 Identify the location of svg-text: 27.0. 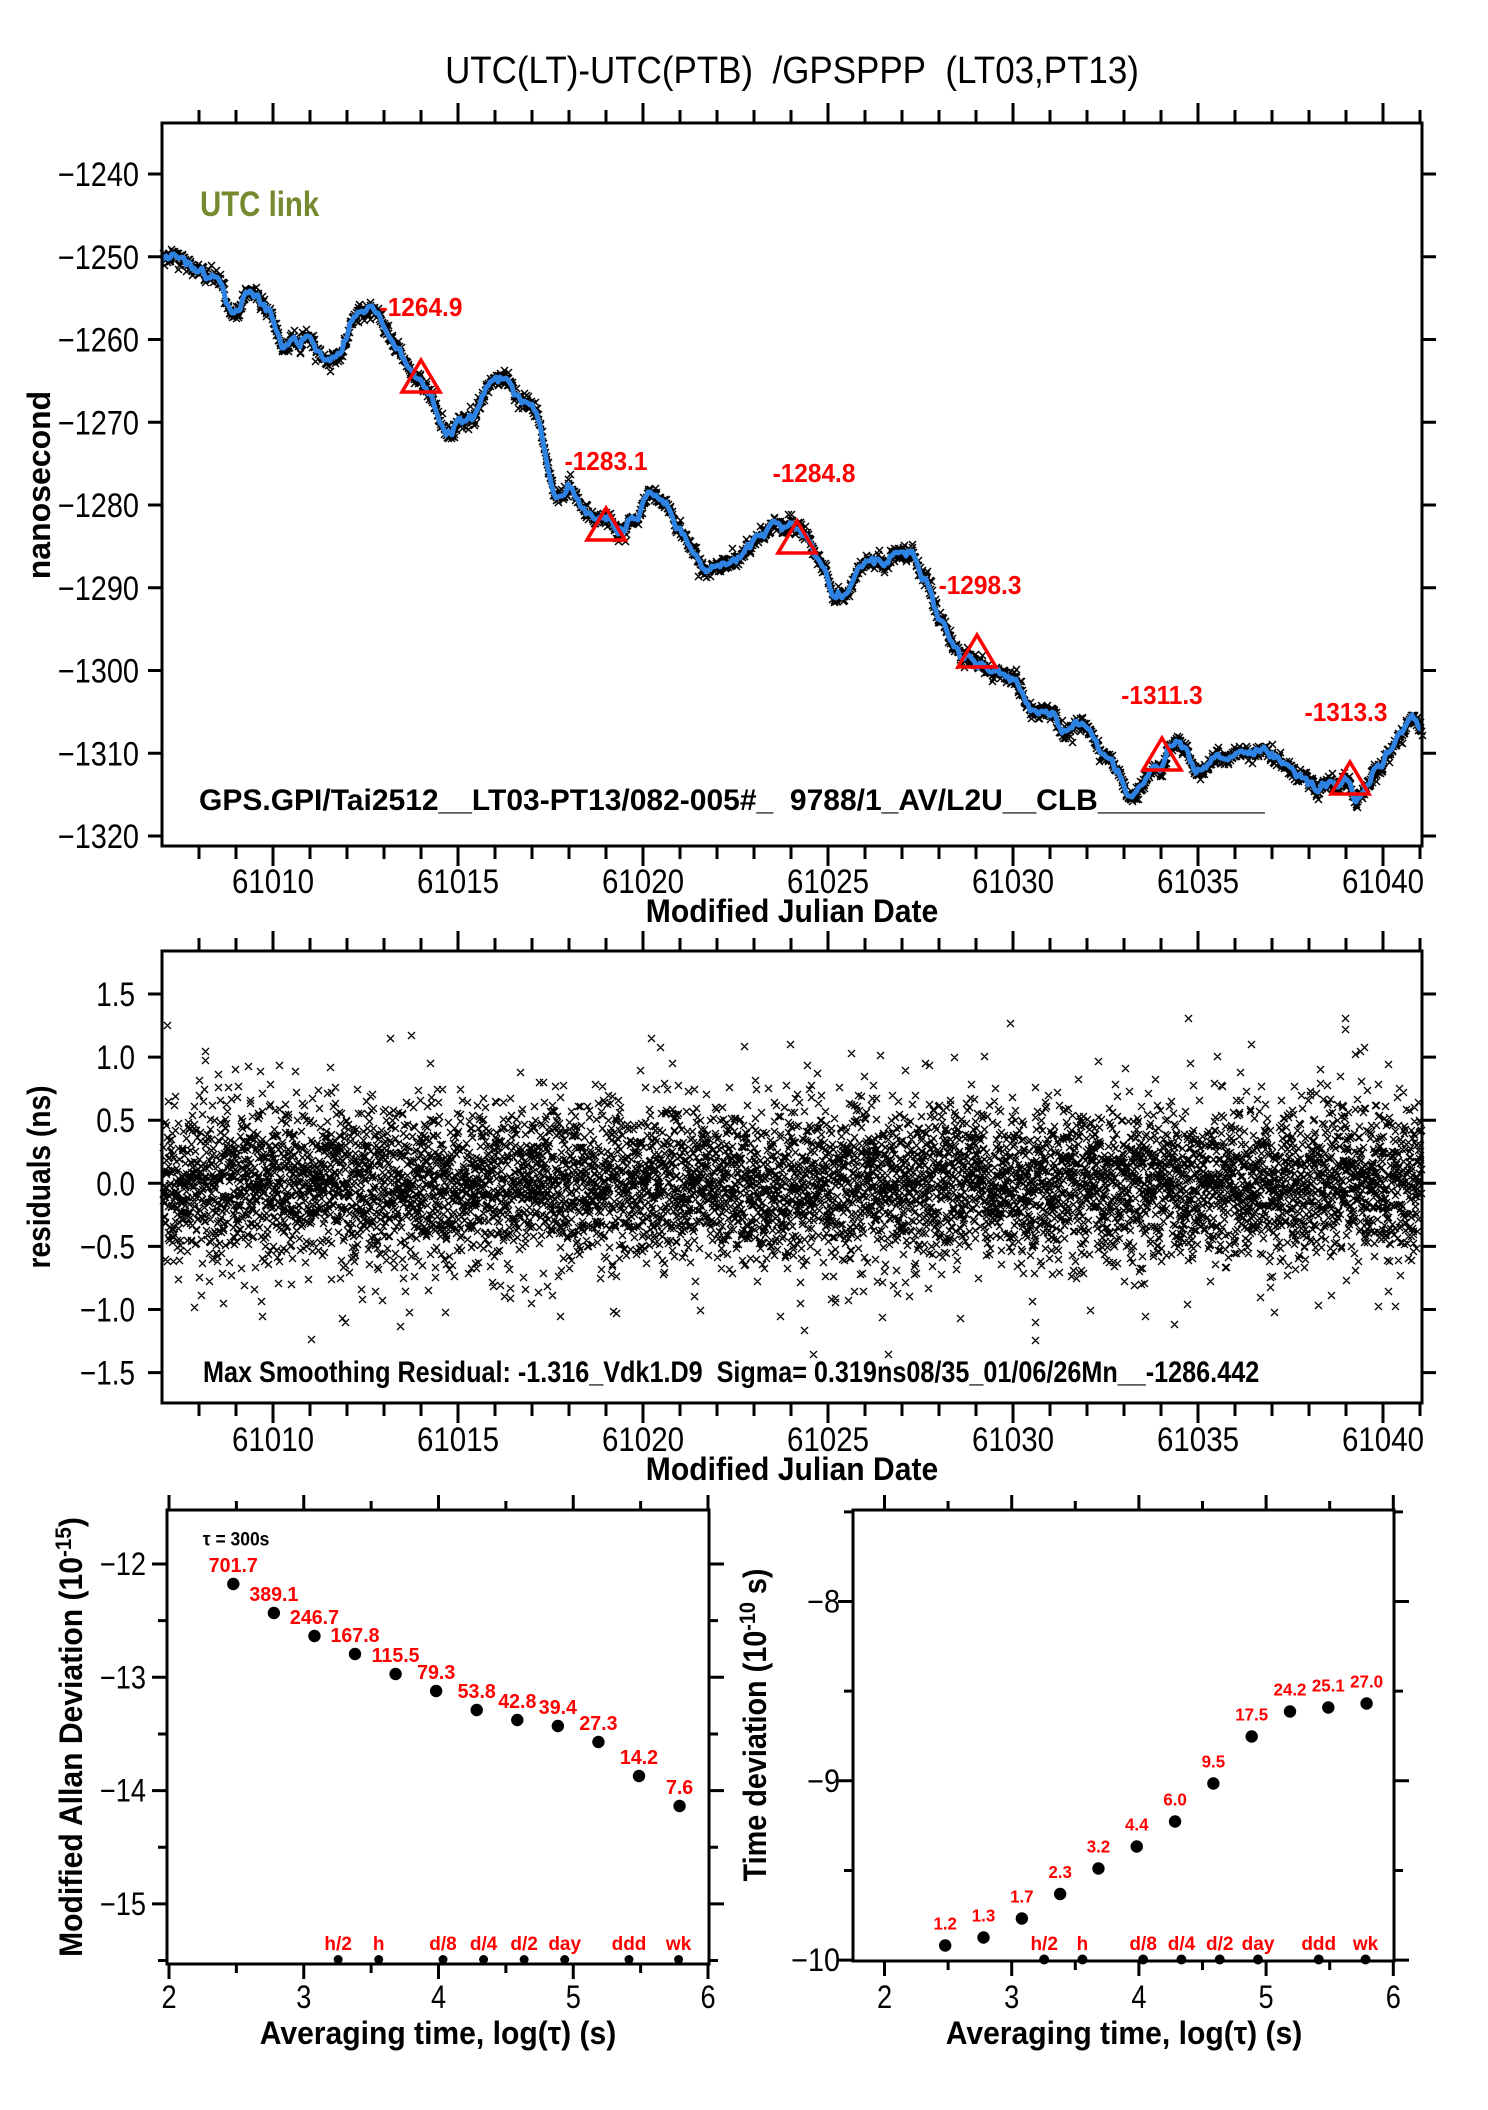
(1366, 1681).